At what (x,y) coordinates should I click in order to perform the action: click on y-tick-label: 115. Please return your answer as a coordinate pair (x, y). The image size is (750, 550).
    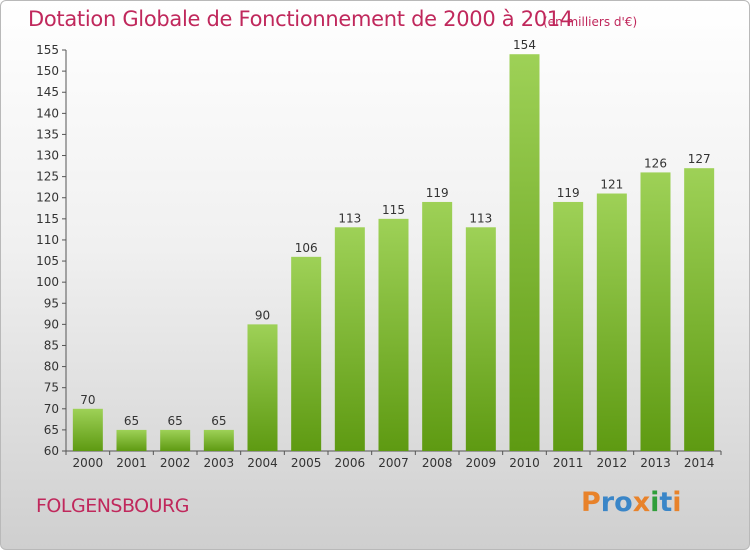
    Looking at the image, I should click on (47, 219).